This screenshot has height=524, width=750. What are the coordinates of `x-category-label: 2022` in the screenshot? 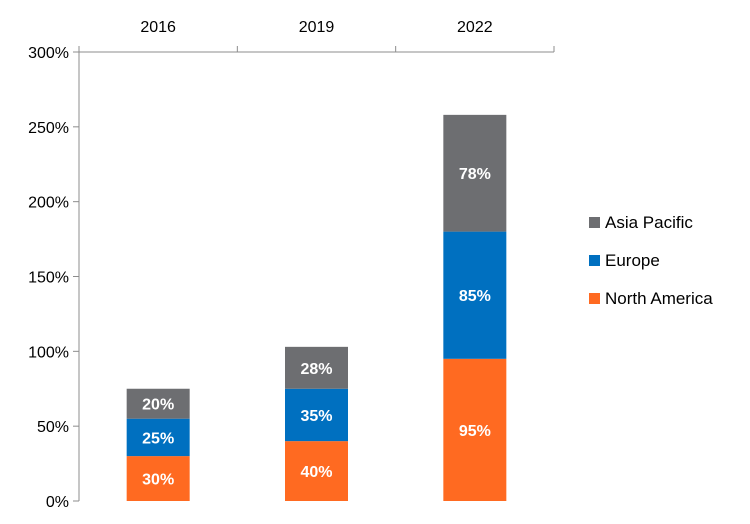 It's located at (475, 27).